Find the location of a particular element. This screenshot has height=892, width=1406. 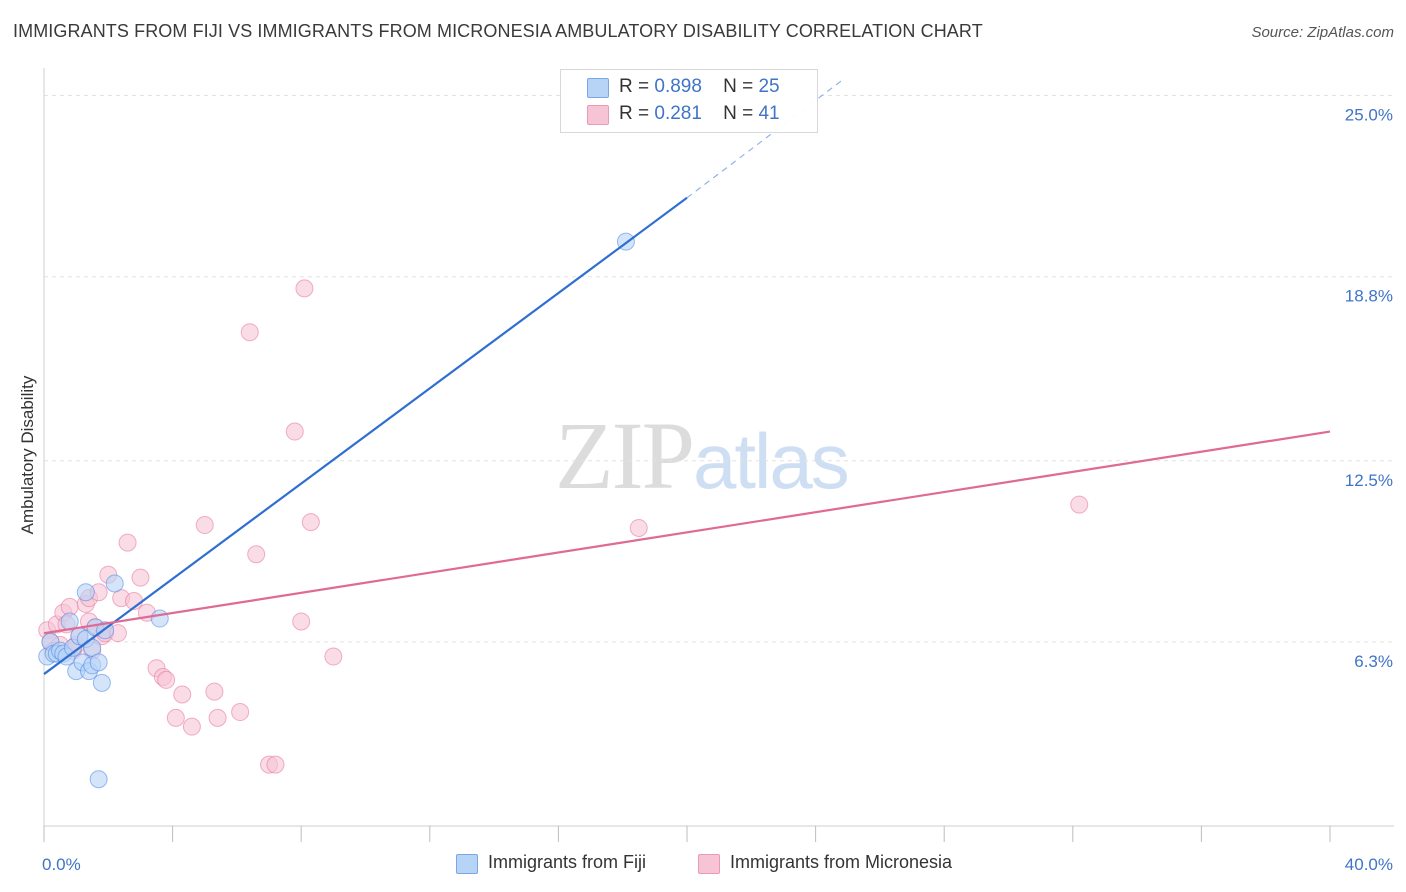

y-tick-label: 12.5% is located at coordinates (1369, 480).